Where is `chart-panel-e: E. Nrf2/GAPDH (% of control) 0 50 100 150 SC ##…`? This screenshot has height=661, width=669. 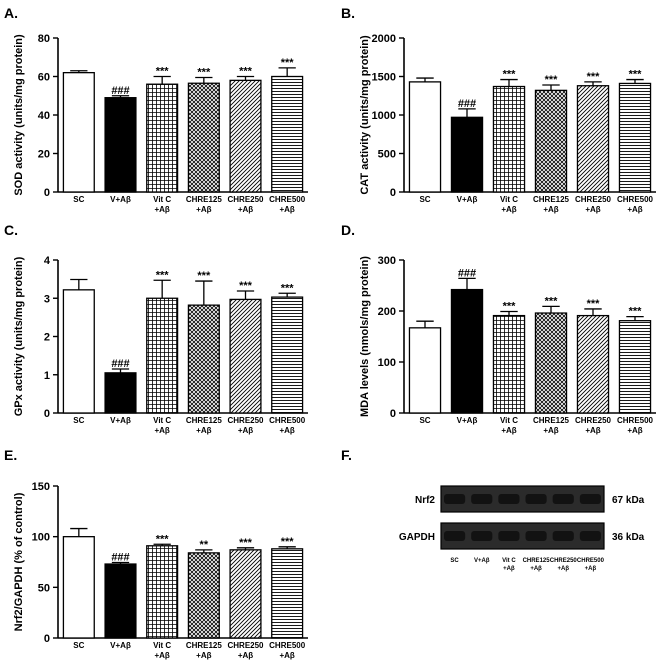 chart-panel-e: E. Nrf2/GAPDH (% of control) 0 50 100 150 SC ##… is located at coordinates (156, 553).